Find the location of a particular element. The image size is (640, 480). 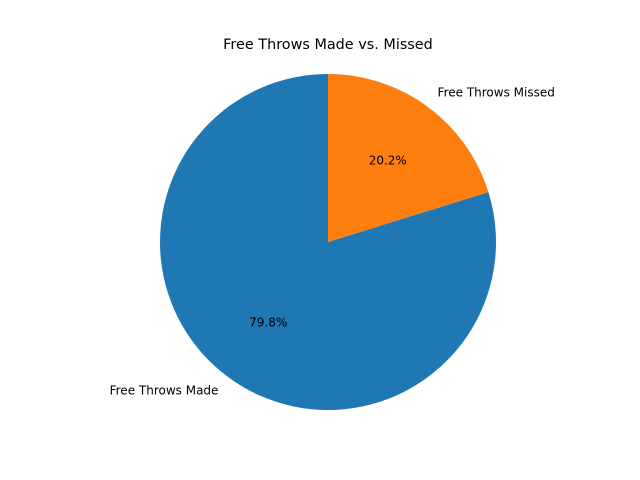

slice-label-2: Free Throws Missed is located at coordinates (496, 93).